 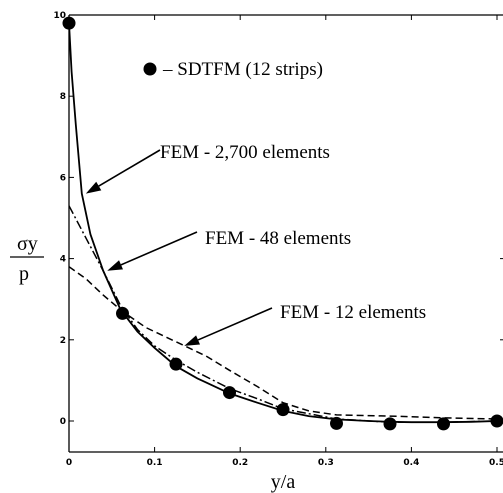 What do you see at coordinates (353, 312) in the screenshot?
I see `annotation-fem-12-elements: FEM - 12 elements` at bounding box center [353, 312].